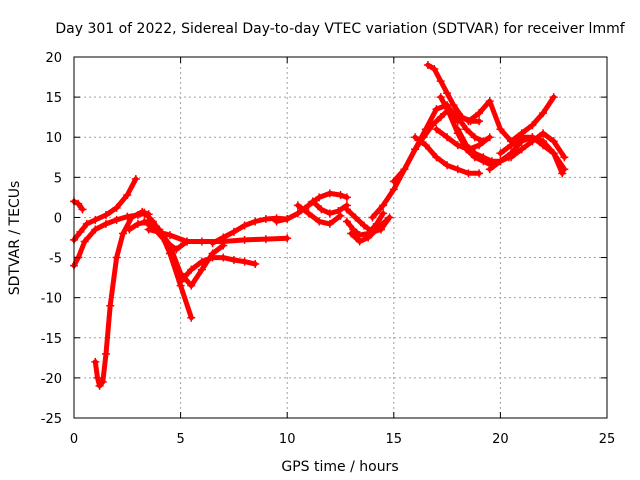  What do you see at coordinates (51, 239) in the screenshot?
I see `y-tick-labels: -25 -20 -15 -10 -5 0 5 10 15 20` at bounding box center [51, 239].